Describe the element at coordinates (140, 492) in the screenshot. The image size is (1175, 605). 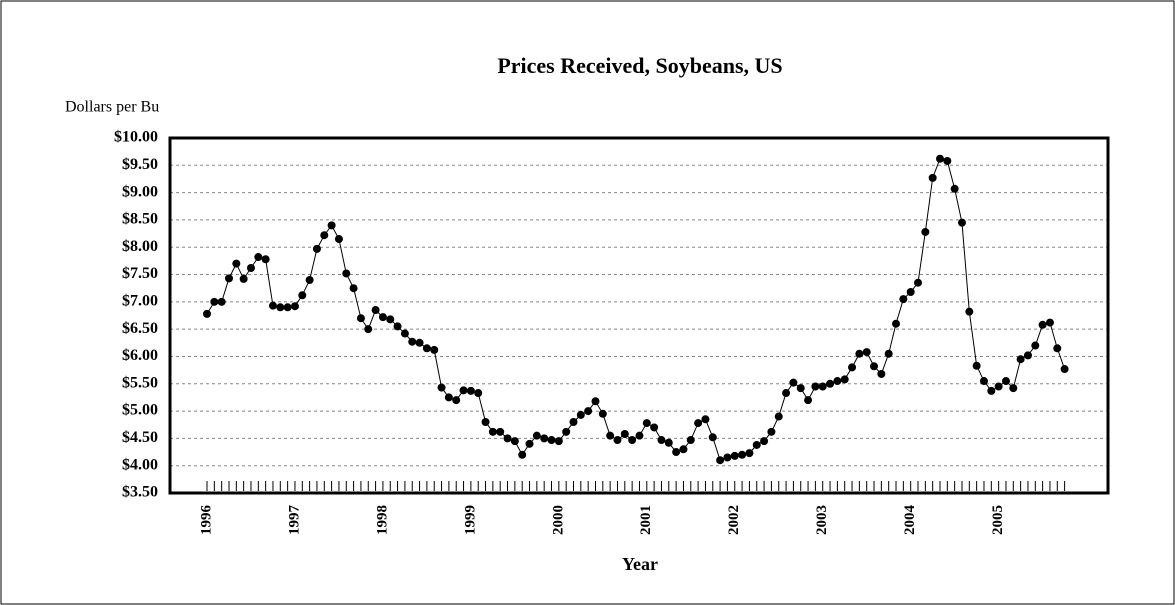
I see `y-tick-label: $3.50` at that location.